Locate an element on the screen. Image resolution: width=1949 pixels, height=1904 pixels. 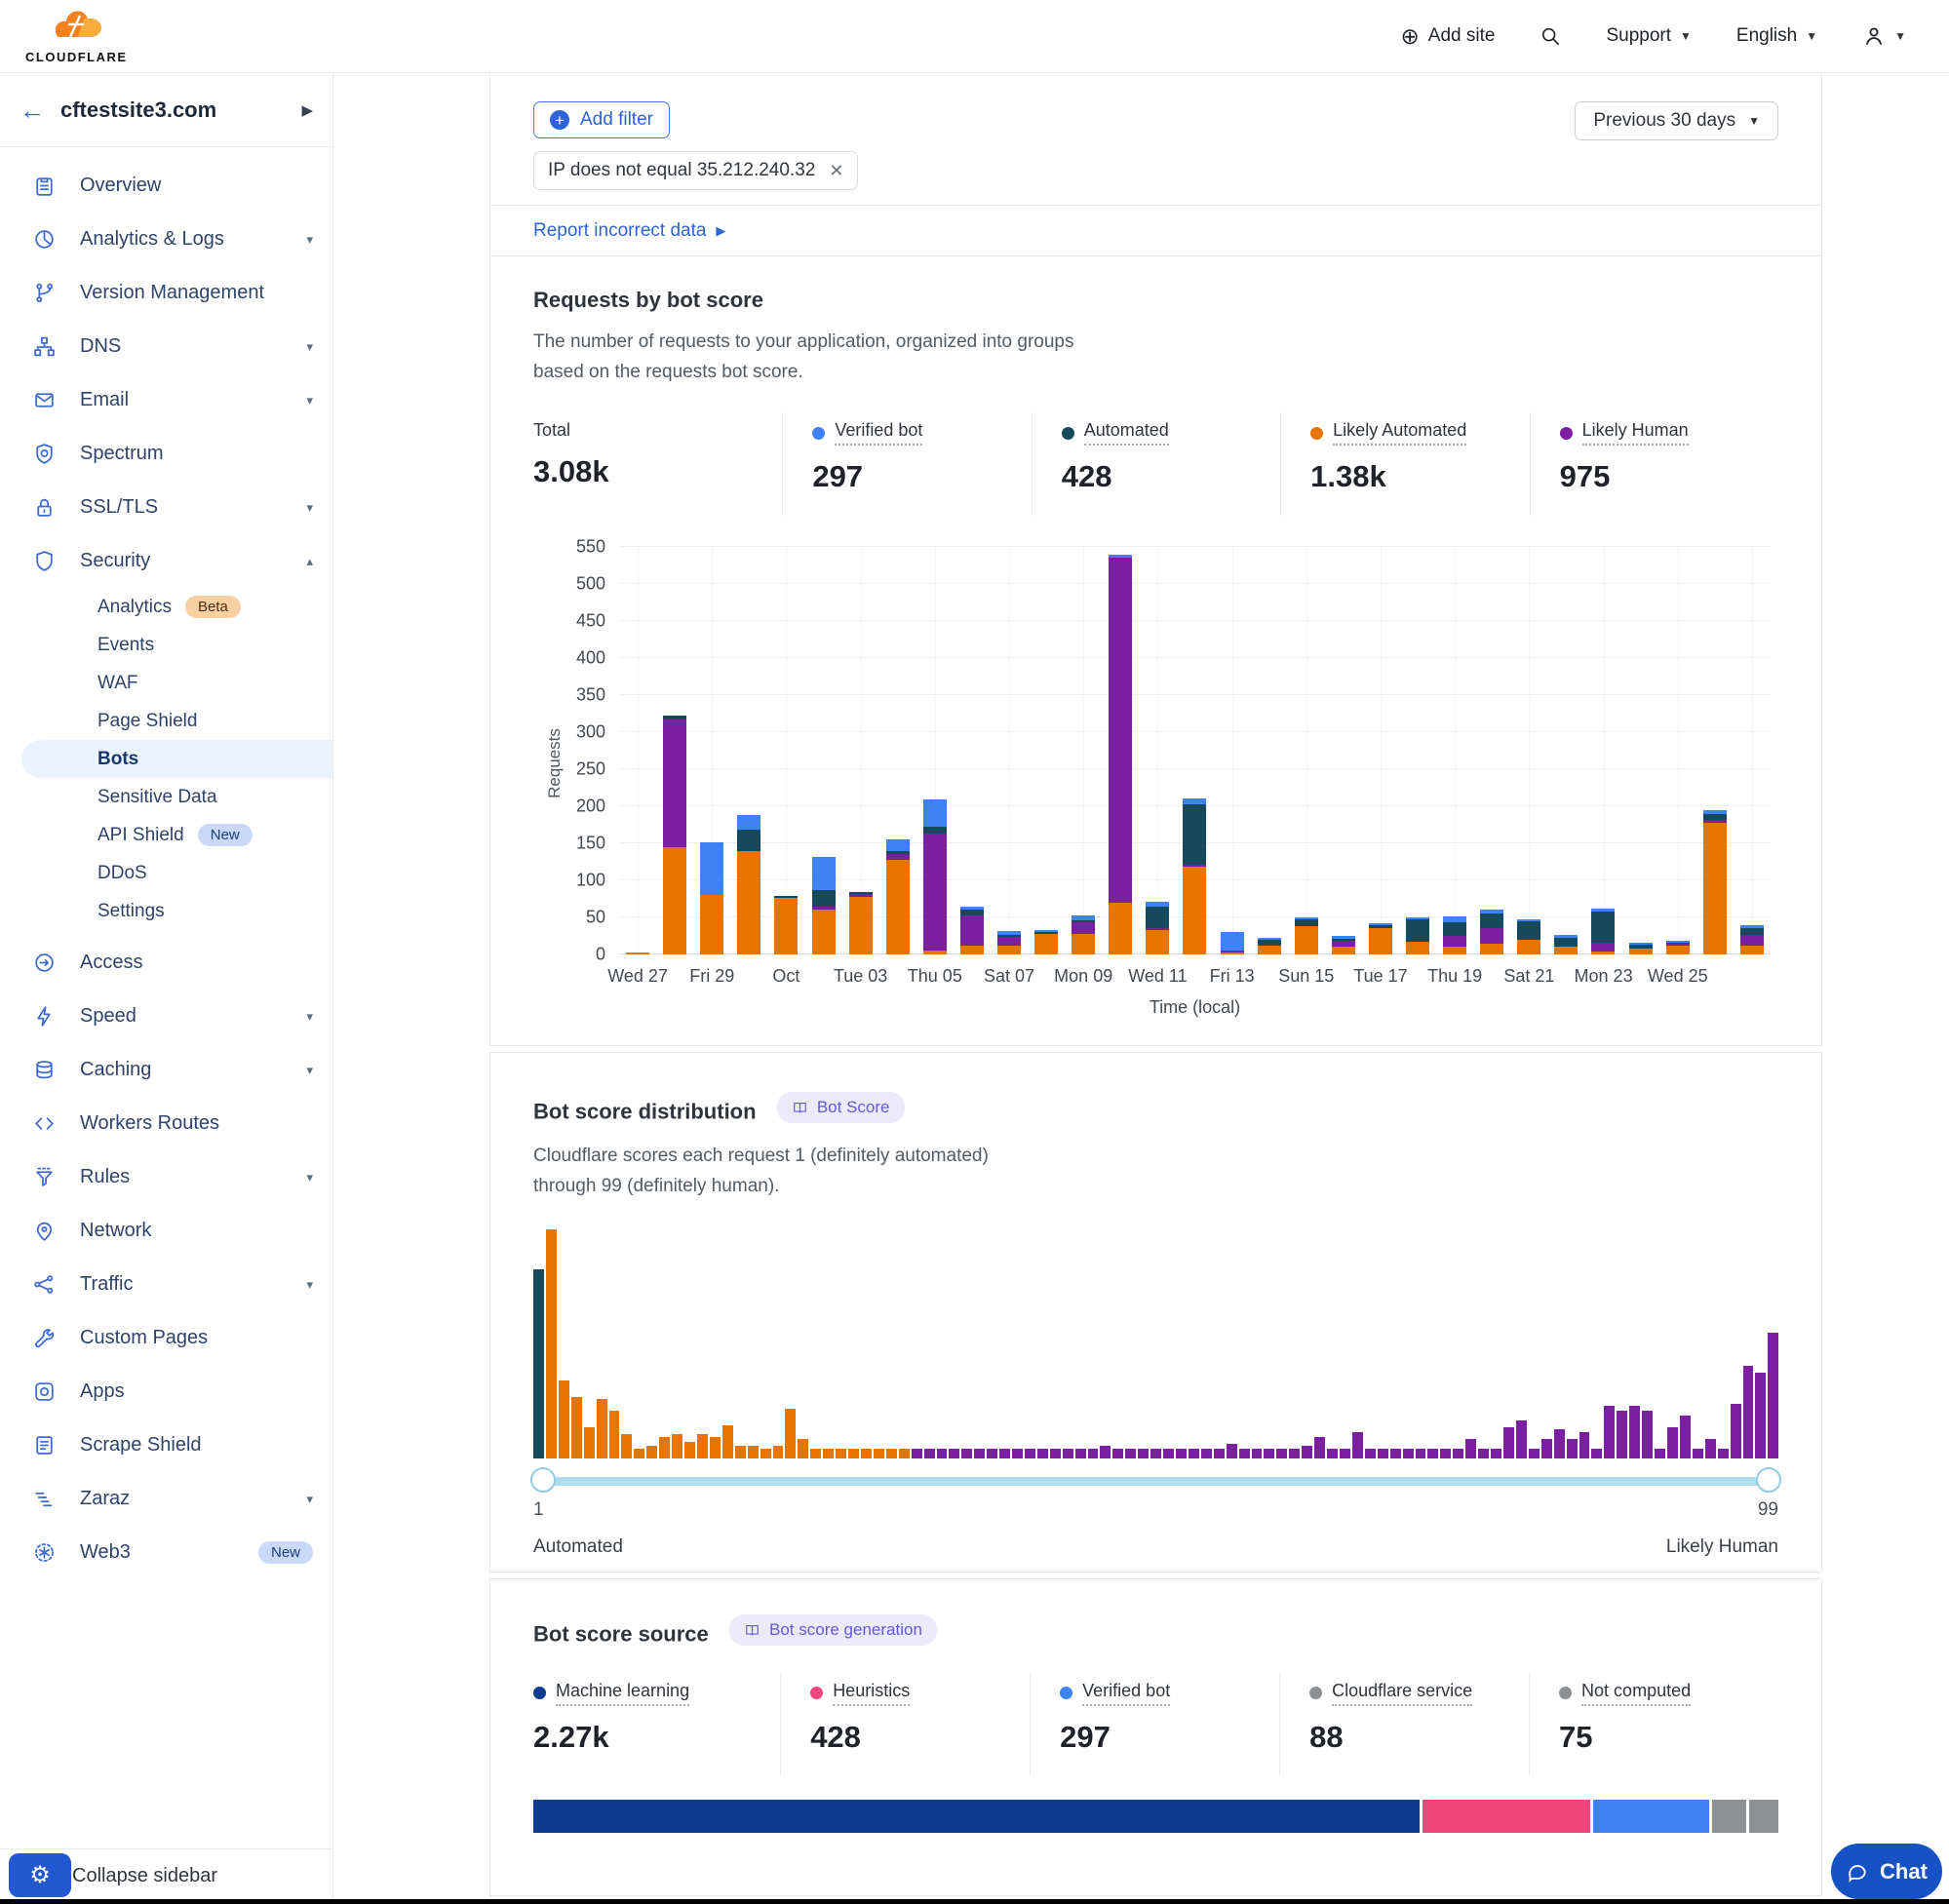
settings-gear-button: ⚙ is located at coordinates (40, 1875).